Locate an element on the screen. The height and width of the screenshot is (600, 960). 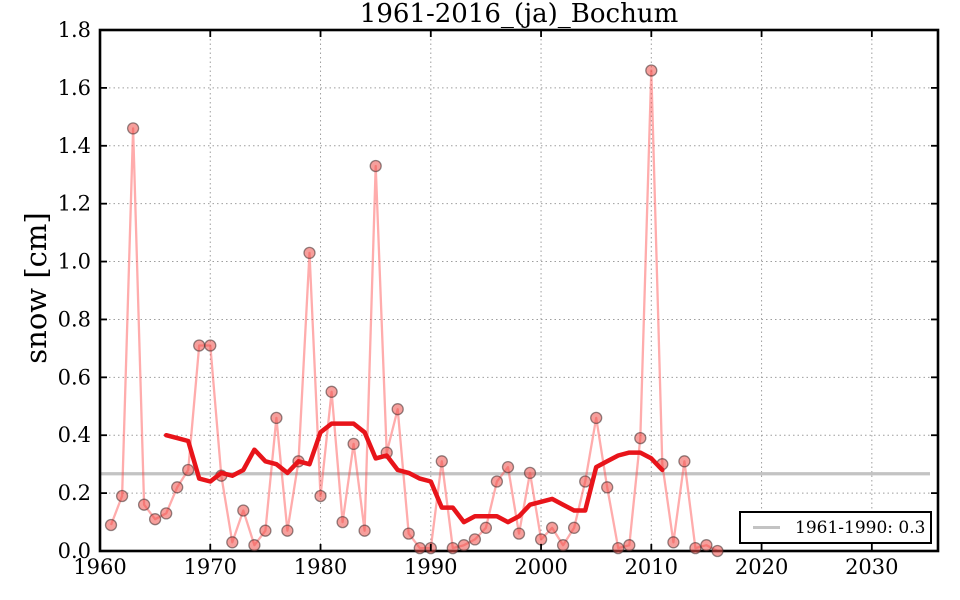
y-tick-label: 0.8 is located at coordinates (74, 319).